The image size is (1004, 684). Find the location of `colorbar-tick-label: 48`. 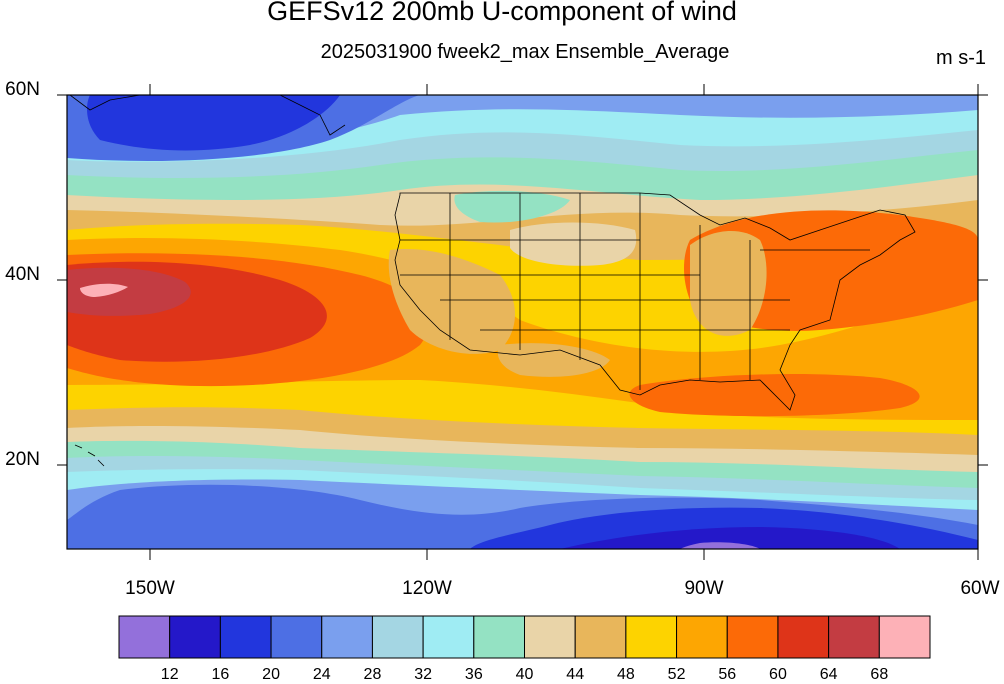

colorbar-tick-label: 48 is located at coordinates (625, 674).